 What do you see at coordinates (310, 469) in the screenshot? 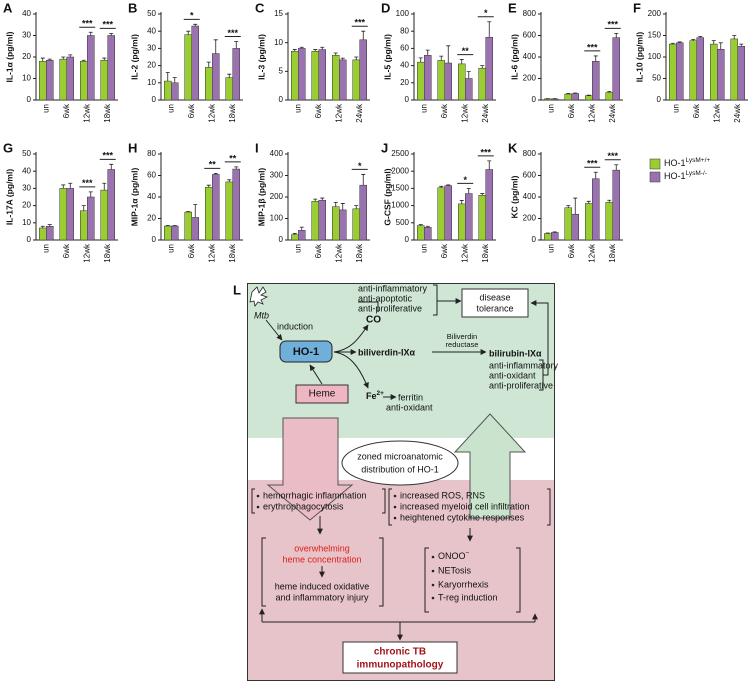
I see `down-arrow` at bounding box center [310, 469].